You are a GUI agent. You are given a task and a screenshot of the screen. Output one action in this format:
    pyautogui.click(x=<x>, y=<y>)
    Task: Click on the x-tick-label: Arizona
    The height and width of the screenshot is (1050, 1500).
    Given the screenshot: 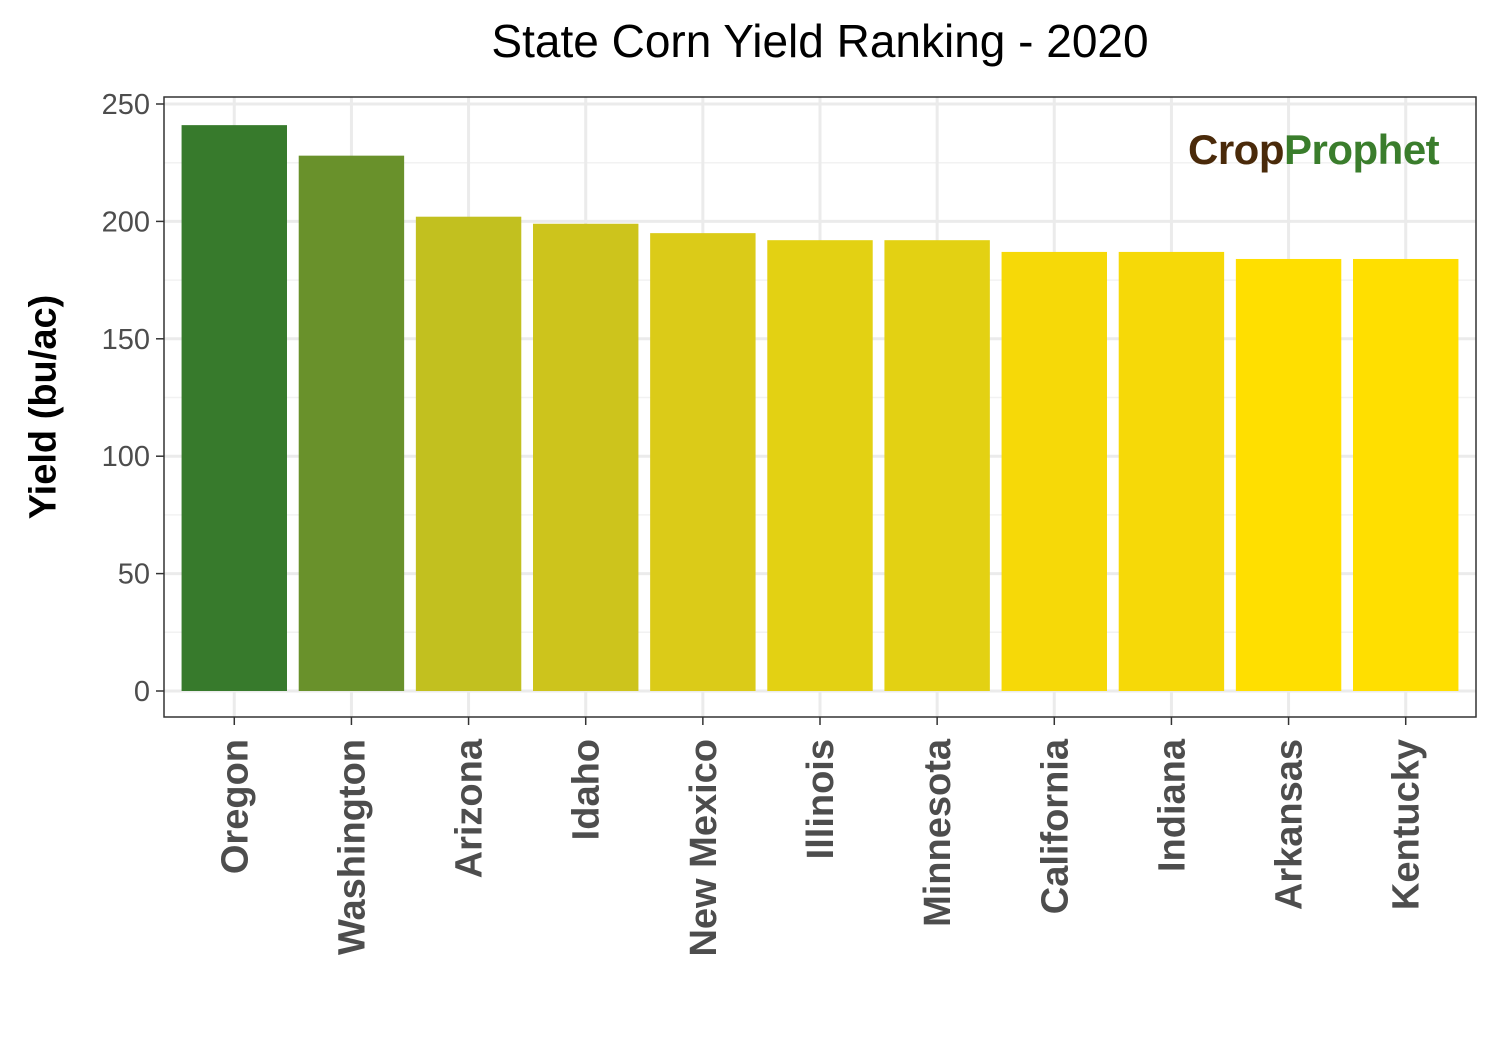 What is the action you would take?
    pyautogui.click(x=470, y=808)
    